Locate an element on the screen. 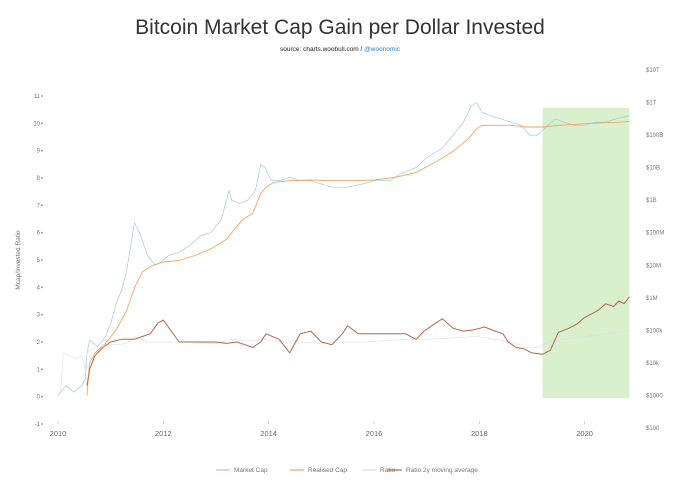 The height and width of the screenshot is (496, 680). y2-tick-label: $1B is located at coordinates (651, 201).